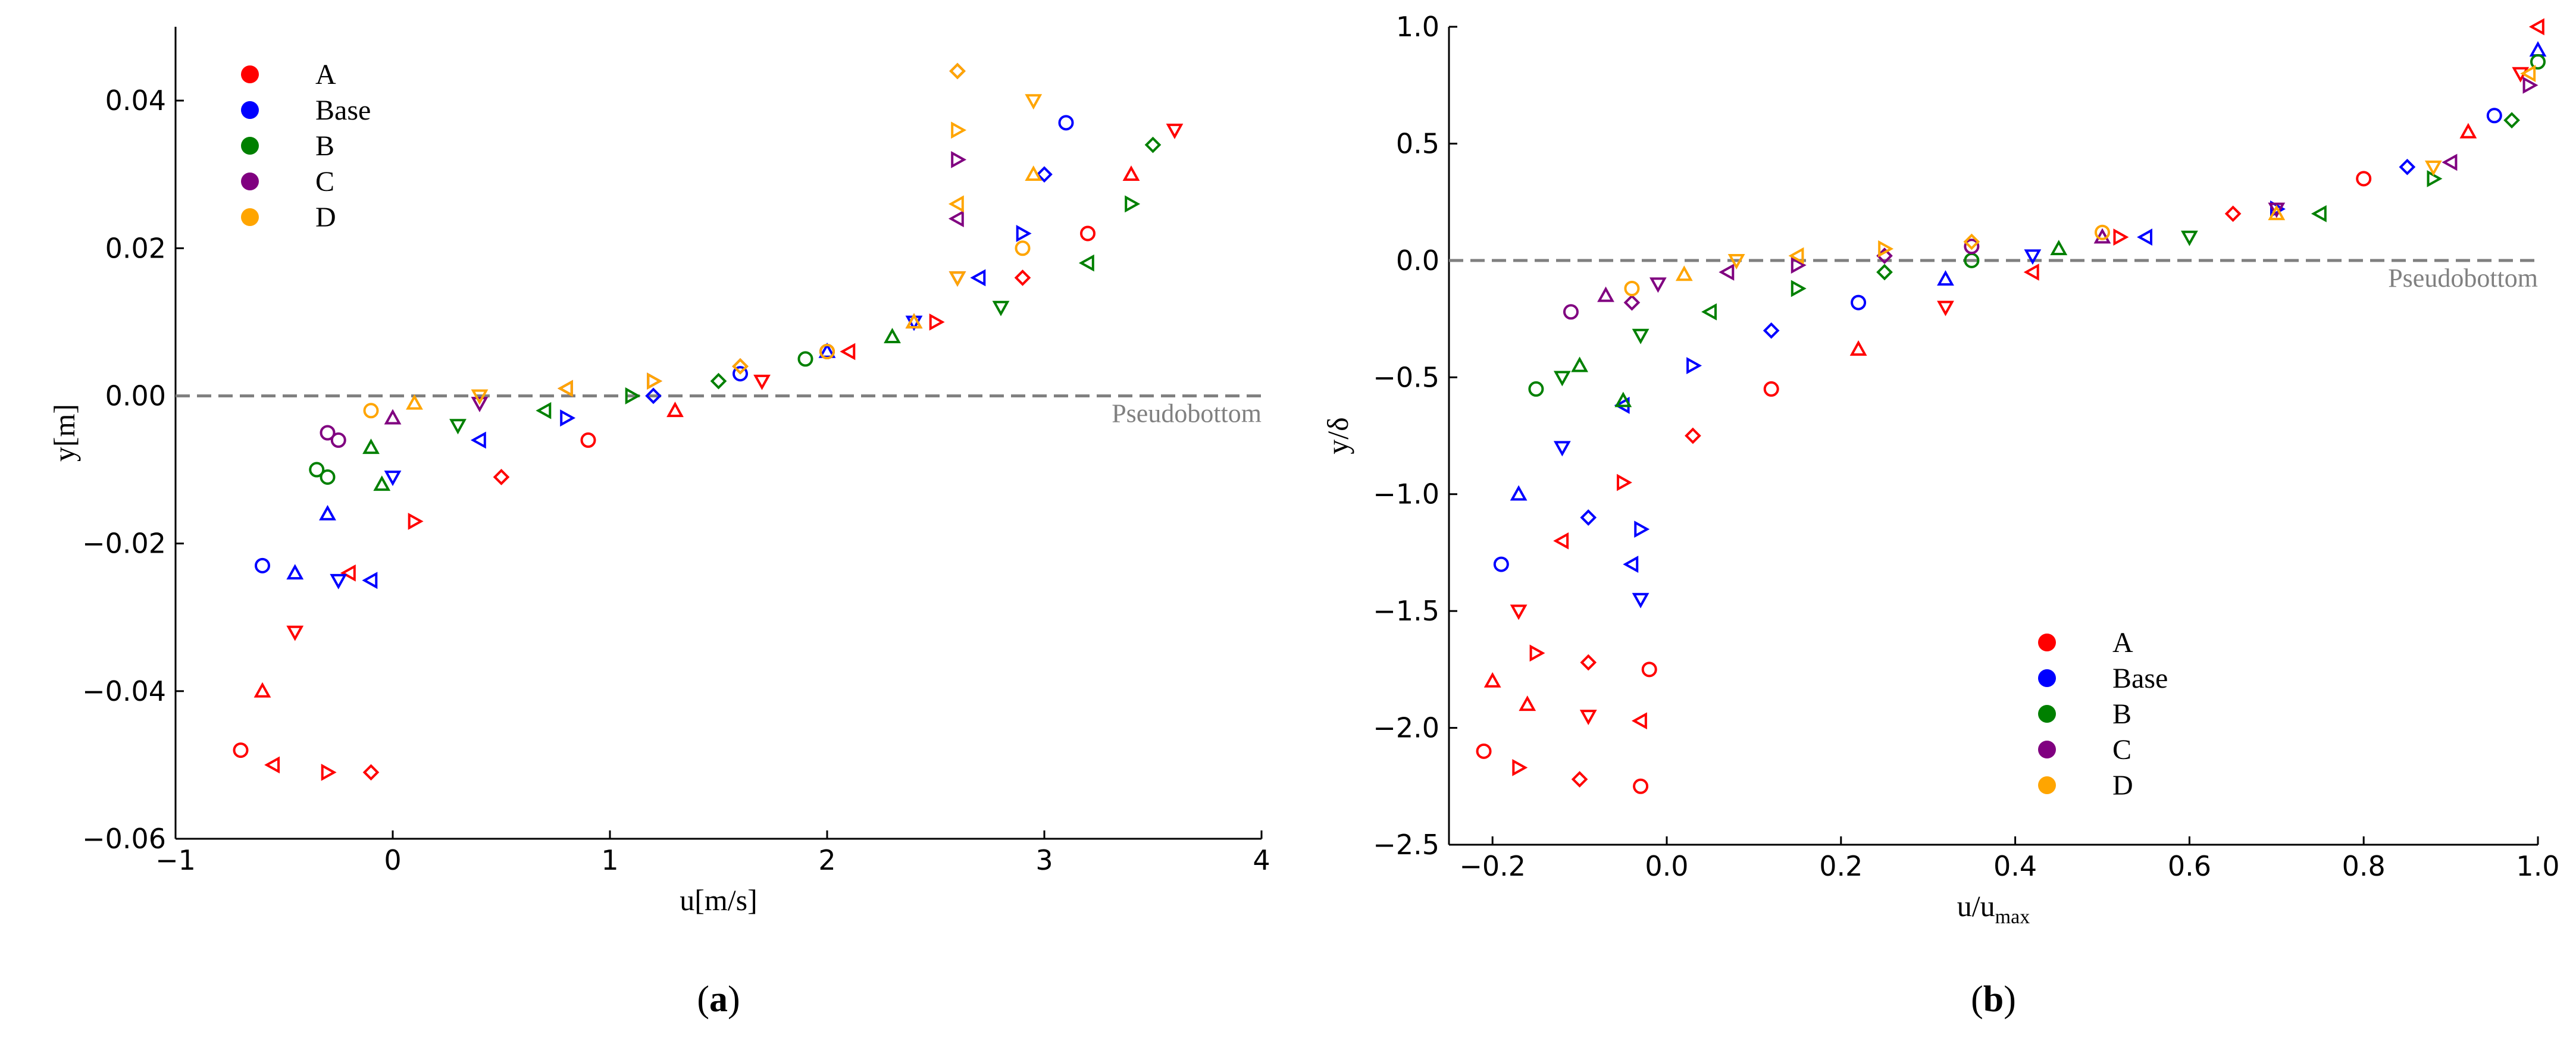 The image size is (2576, 1044). Describe the element at coordinates (325, 74) in the screenshot. I see `legend-label-a: A` at that location.